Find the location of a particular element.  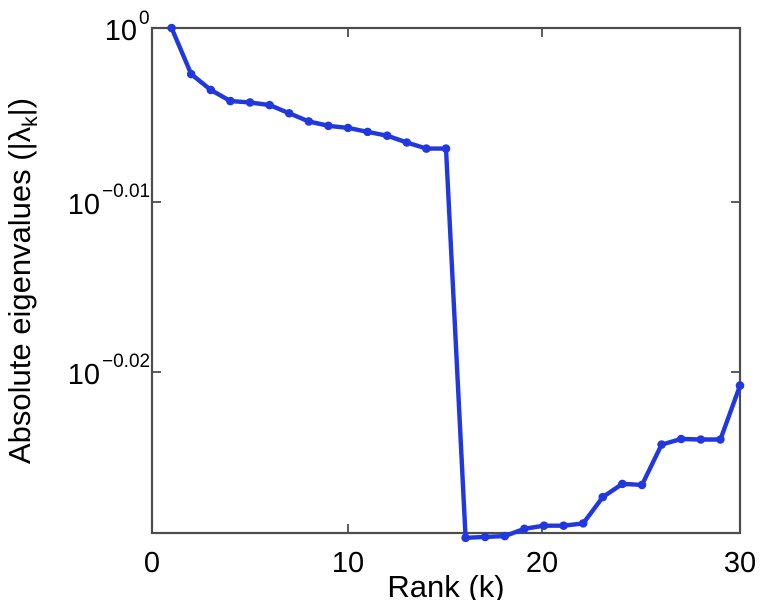

y-axis-title-subscript: k is located at coordinates (30, 121).